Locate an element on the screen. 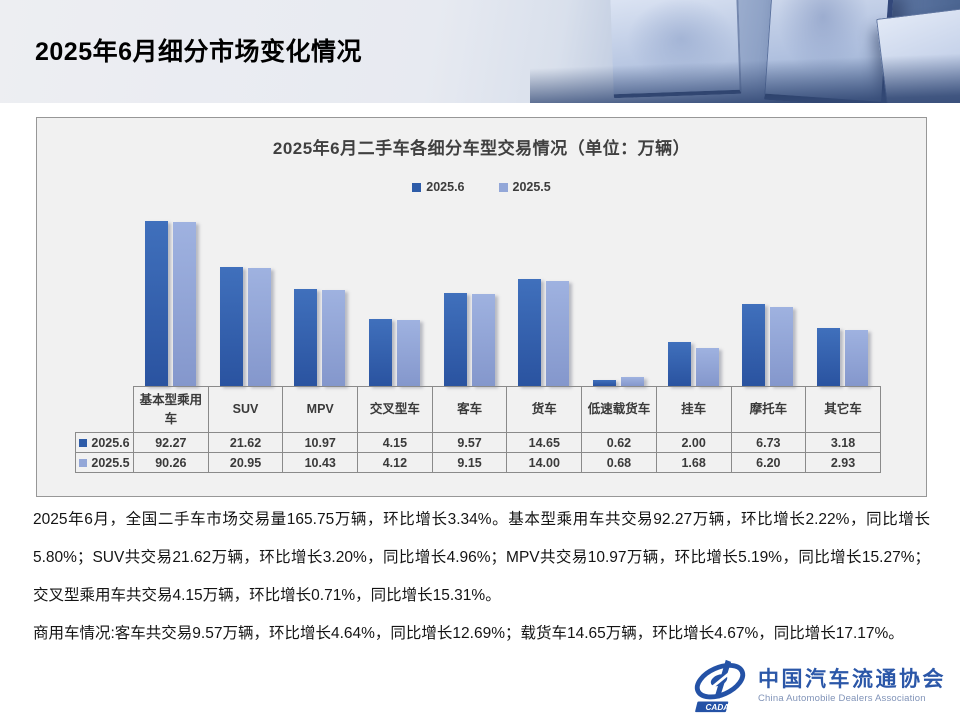 This screenshot has height=720, width=960. value-2025.6-客车: 9.57 is located at coordinates (469, 442).